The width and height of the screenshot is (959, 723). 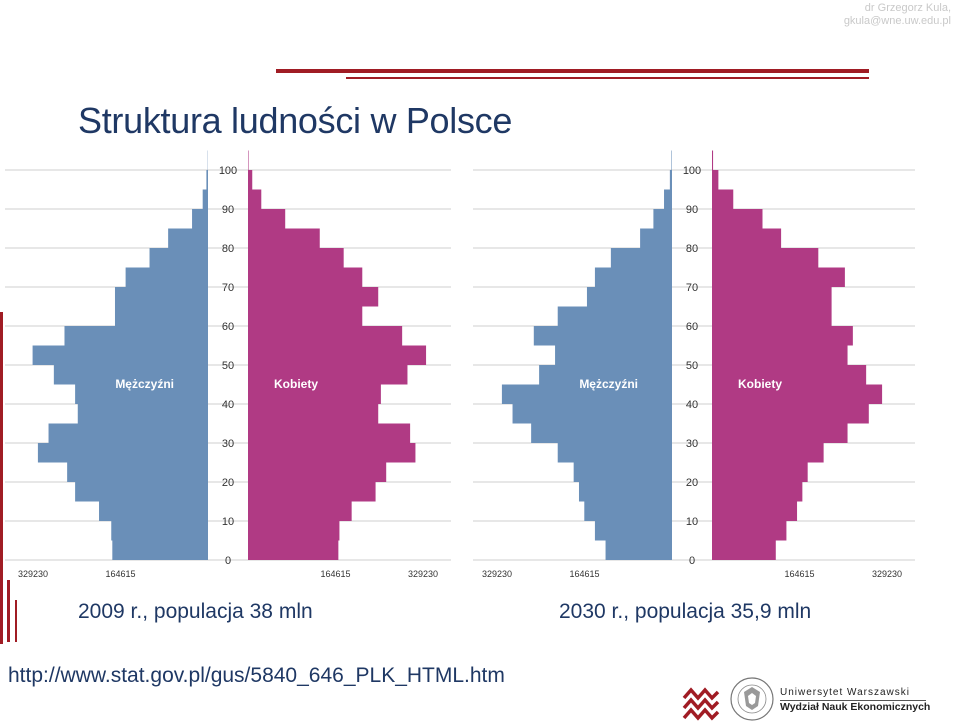 I want to click on author-email: gkula@wne.uw.edu.pl, so click(x=897, y=21).